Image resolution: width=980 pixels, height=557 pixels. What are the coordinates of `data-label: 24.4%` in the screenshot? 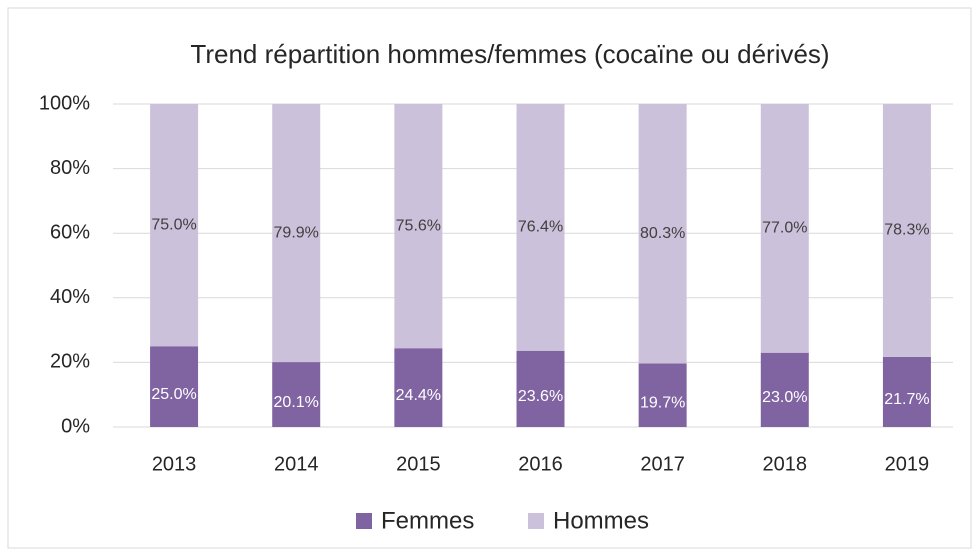 It's located at (418, 395).